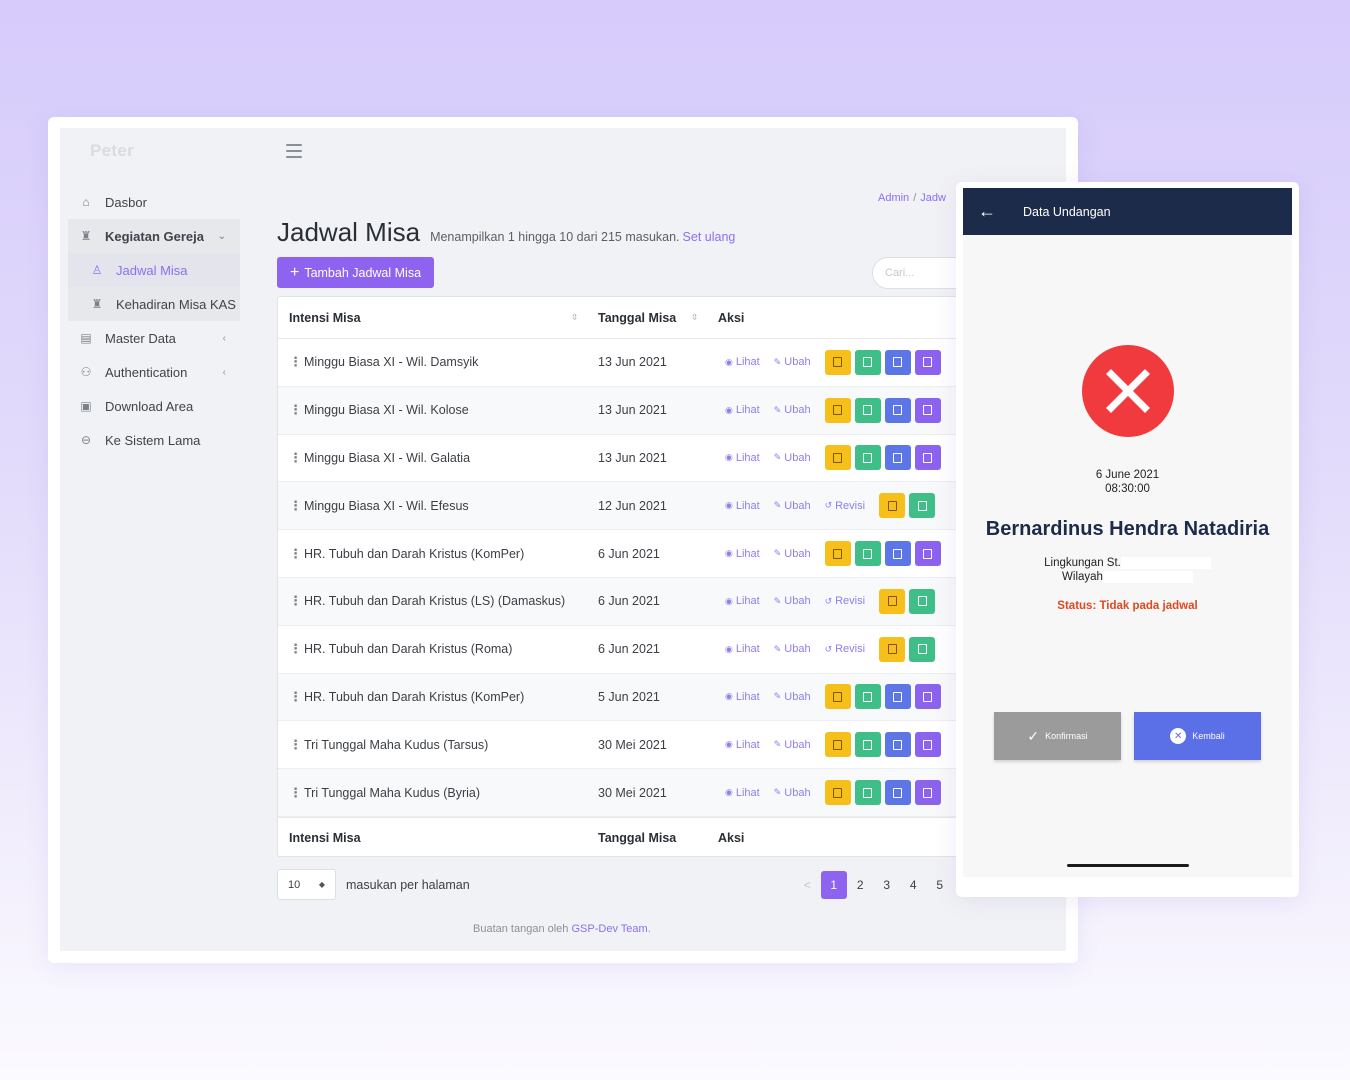 The image size is (1350, 1080). I want to click on lingkungan-text: Lingkungan St., so click(1082, 563).